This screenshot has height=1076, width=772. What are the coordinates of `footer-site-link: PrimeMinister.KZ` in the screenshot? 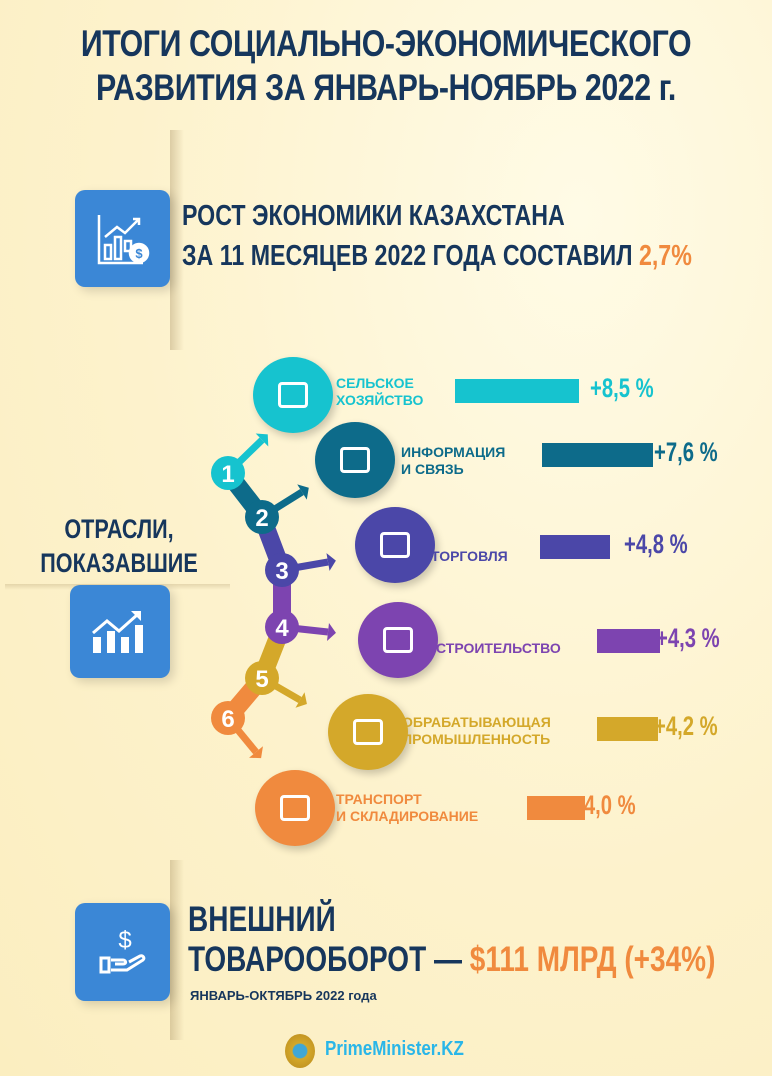 It's located at (394, 1049).